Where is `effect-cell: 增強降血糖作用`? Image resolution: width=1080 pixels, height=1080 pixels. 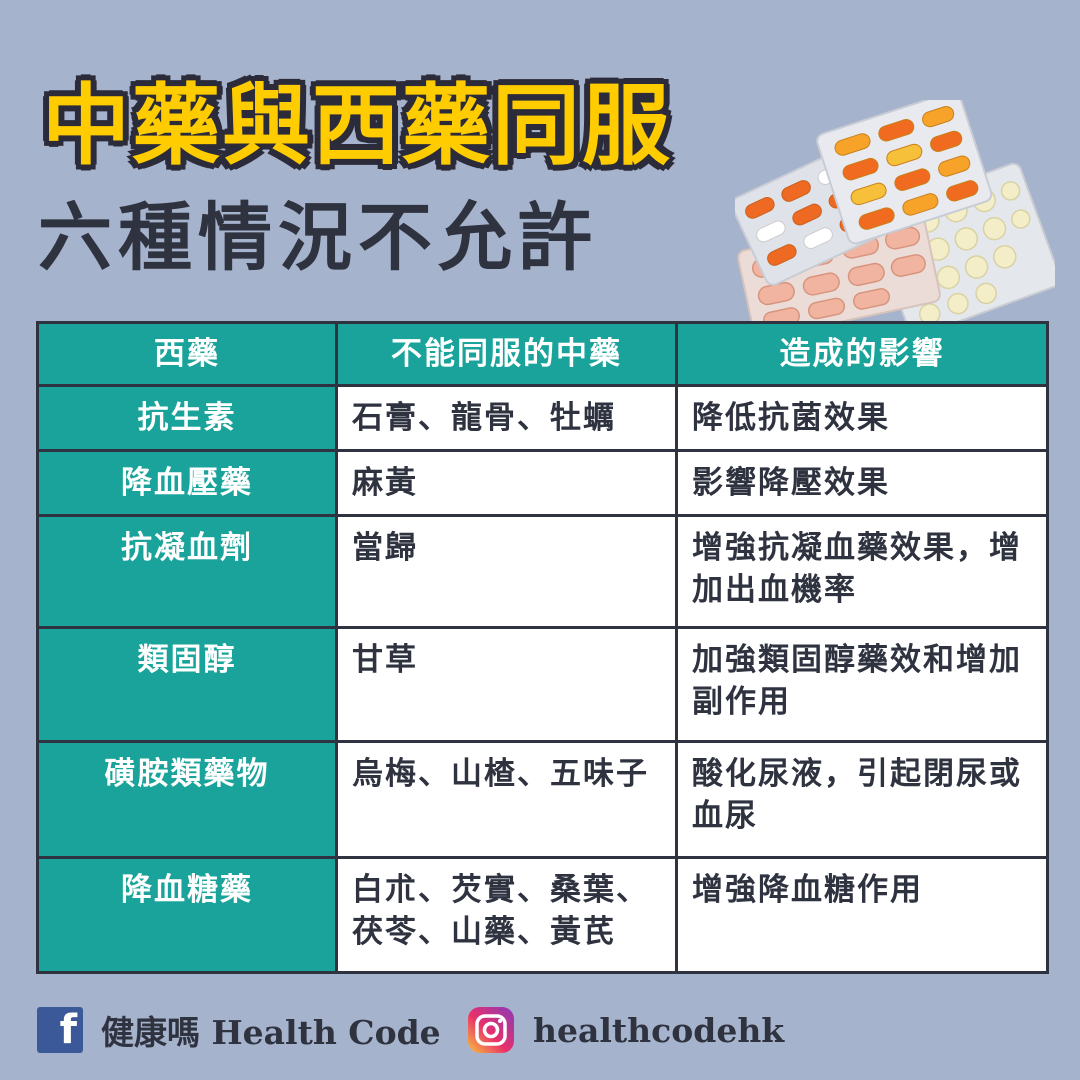
effect-cell: 增強降血糖作用 is located at coordinates (862, 915).